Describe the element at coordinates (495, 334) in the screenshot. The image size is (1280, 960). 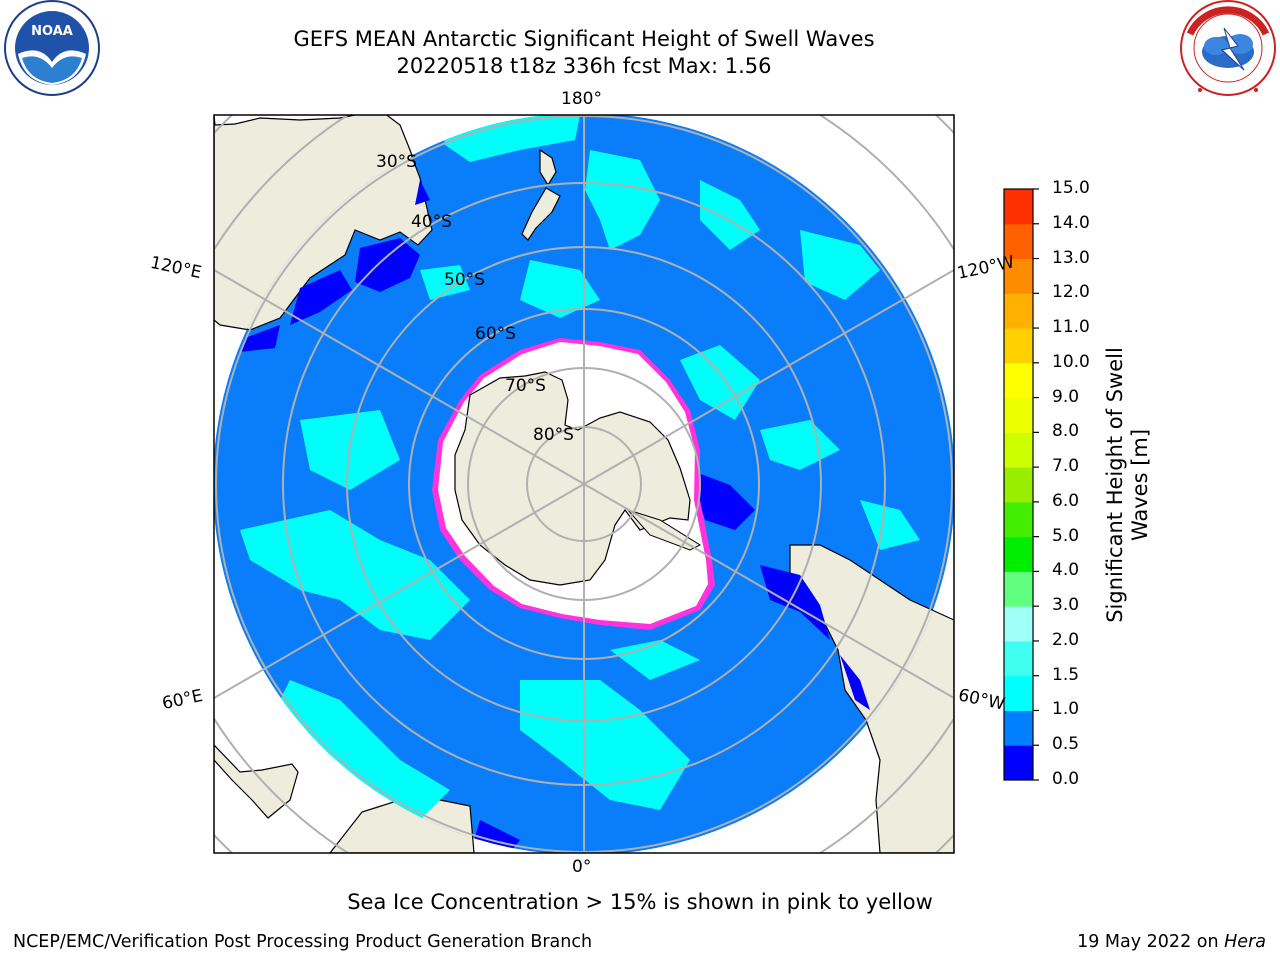
I see `lat-label-60s: 60°S` at that location.